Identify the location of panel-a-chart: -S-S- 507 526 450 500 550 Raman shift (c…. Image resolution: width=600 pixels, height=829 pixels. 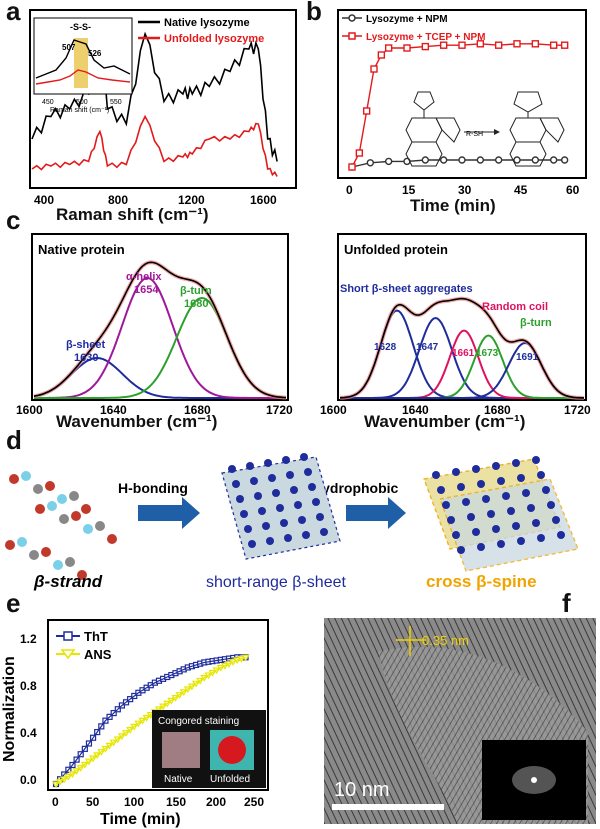
(163, 108).